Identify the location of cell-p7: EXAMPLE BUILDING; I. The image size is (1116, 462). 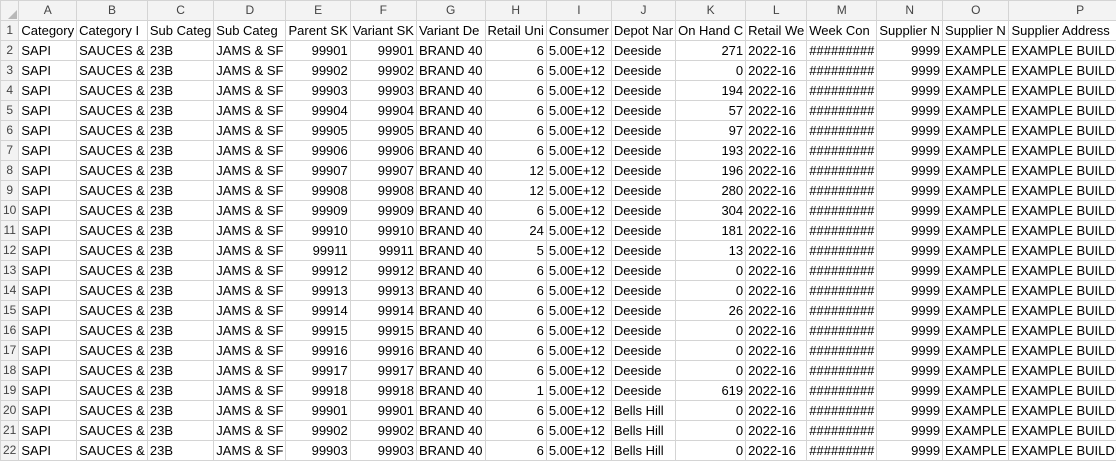
(1062, 150).